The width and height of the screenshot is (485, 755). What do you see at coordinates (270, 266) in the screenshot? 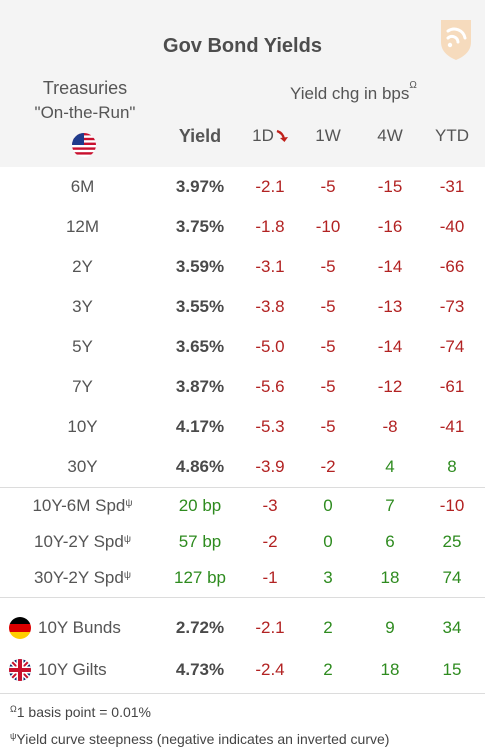
I see `change-1d: -3.1` at bounding box center [270, 266].